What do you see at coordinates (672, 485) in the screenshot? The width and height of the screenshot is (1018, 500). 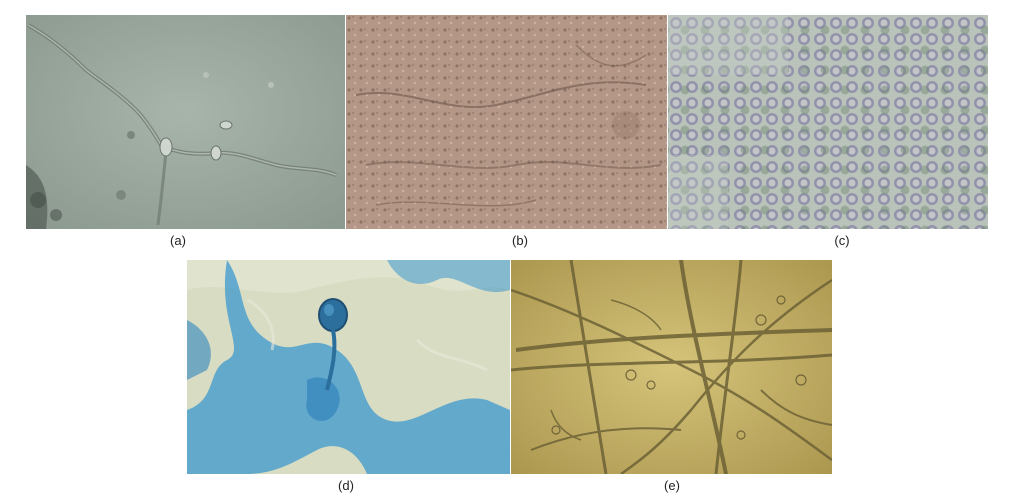 I see `panel-e-caption: (e)` at bounding box center [672, 485].